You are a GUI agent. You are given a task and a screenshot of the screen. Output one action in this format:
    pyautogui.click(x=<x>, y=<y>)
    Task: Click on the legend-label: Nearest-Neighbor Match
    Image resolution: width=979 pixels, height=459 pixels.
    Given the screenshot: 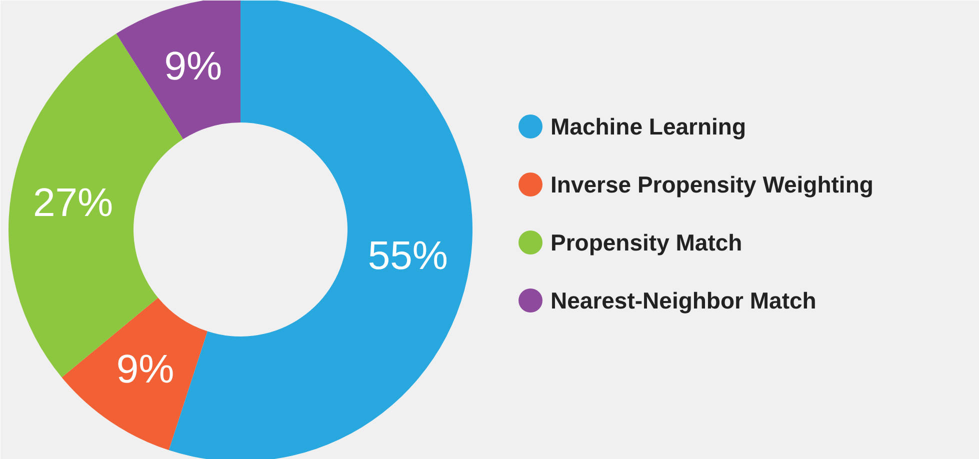 What is the action you would take?
    pyautogui.click(x=683, y=301)
    